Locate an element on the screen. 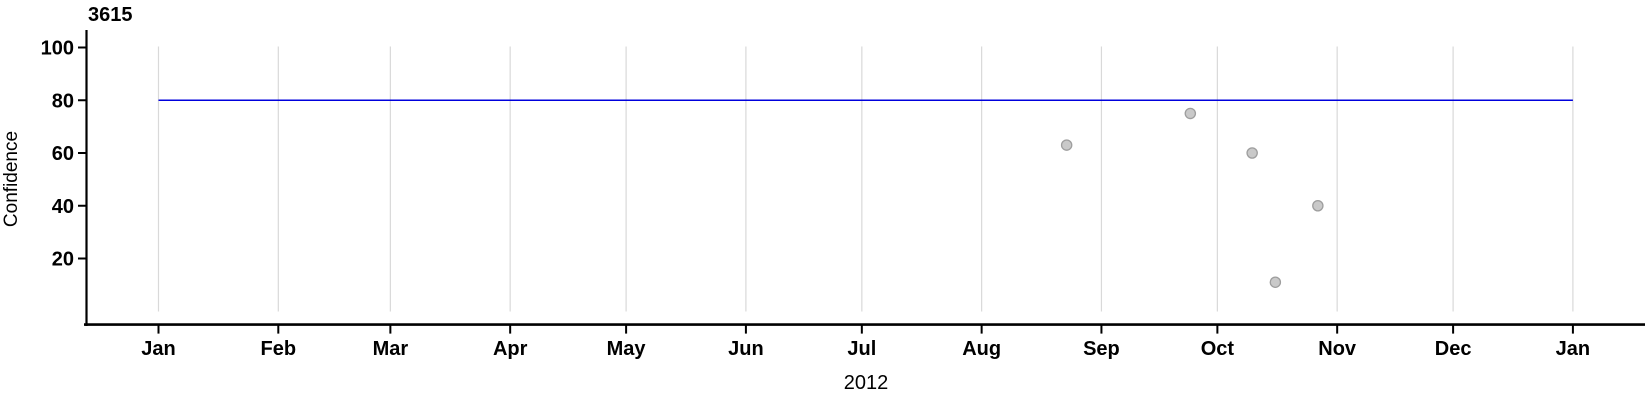  y-tick-label: 100 is located at coordinates (57, 49).